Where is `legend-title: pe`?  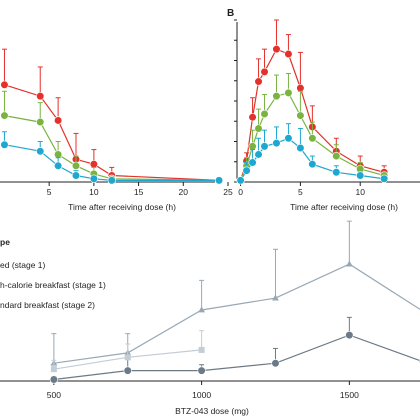 legend-title: pe is located at coordinates (5, 242).